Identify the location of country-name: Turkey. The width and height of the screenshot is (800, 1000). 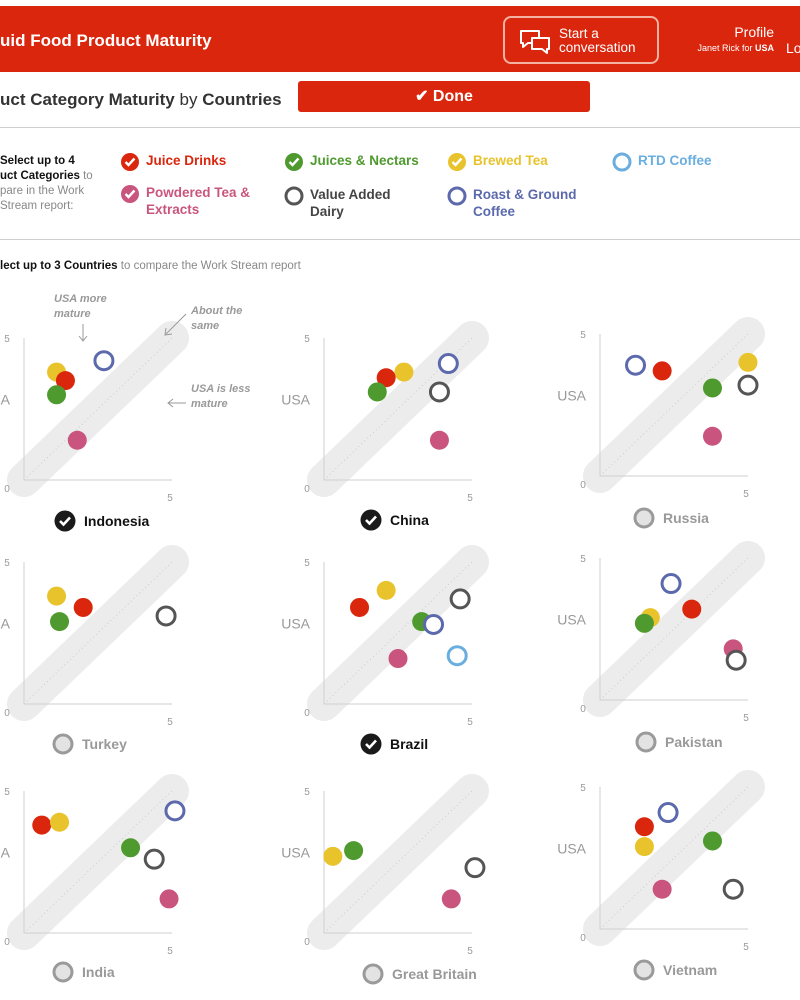
(104, 744).